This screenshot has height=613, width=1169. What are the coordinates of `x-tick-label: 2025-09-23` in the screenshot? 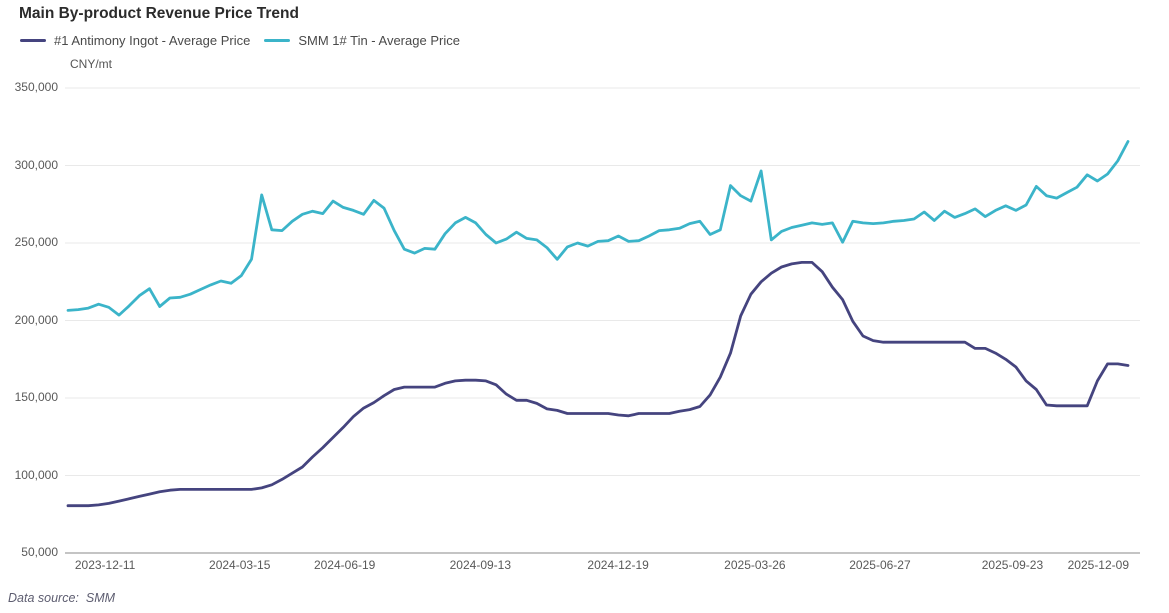 It's located at (1012, 565).